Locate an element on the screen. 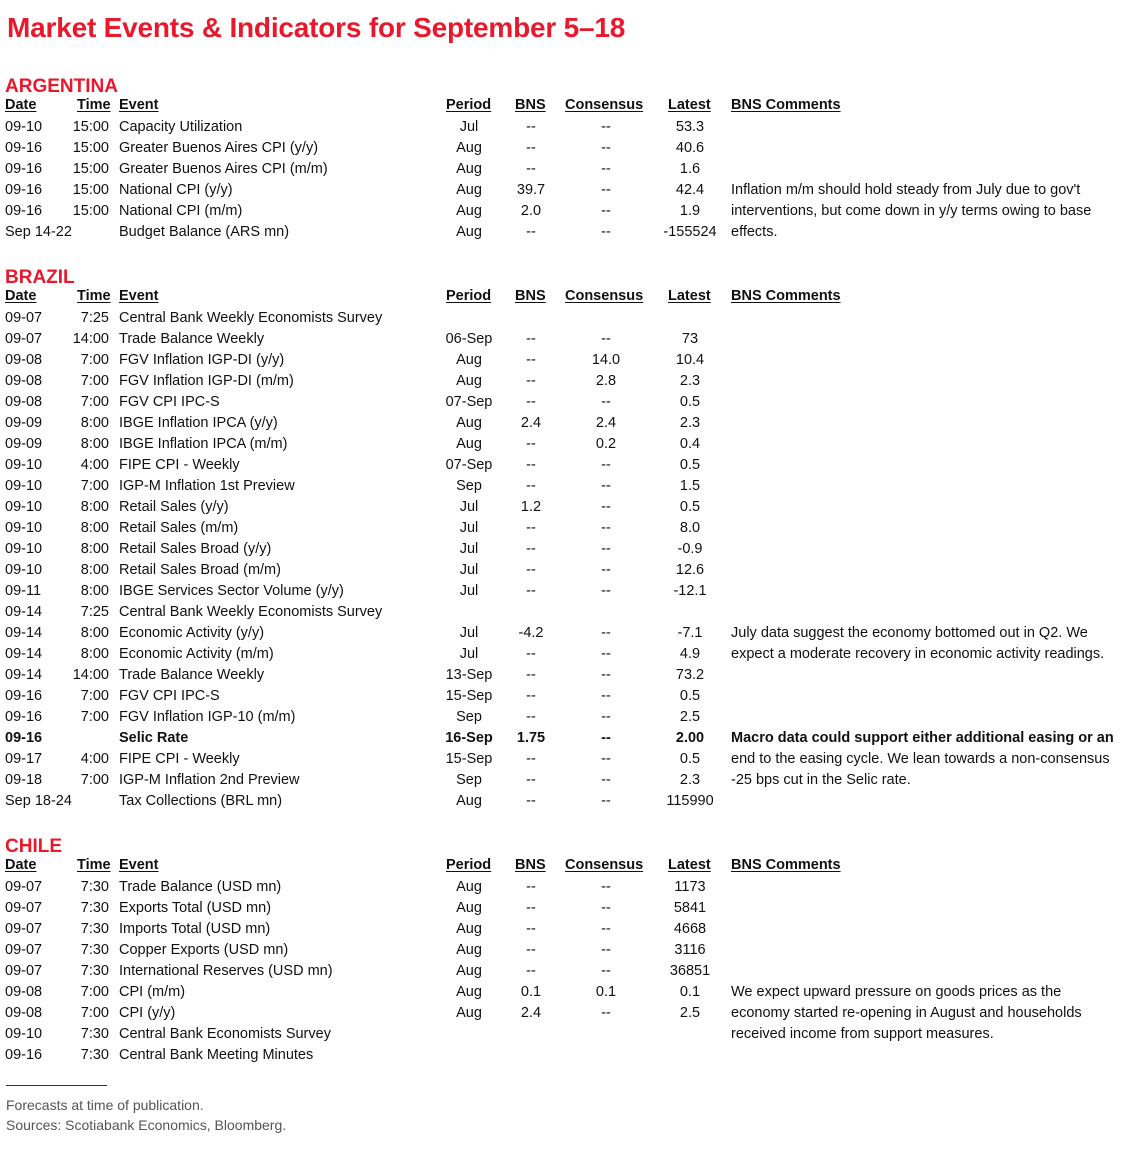 The width and height of the screenshot is (1148, 1157). cell-event: FGV Inflation IGP-DI (m/m) is located at coordinates (206, 381).